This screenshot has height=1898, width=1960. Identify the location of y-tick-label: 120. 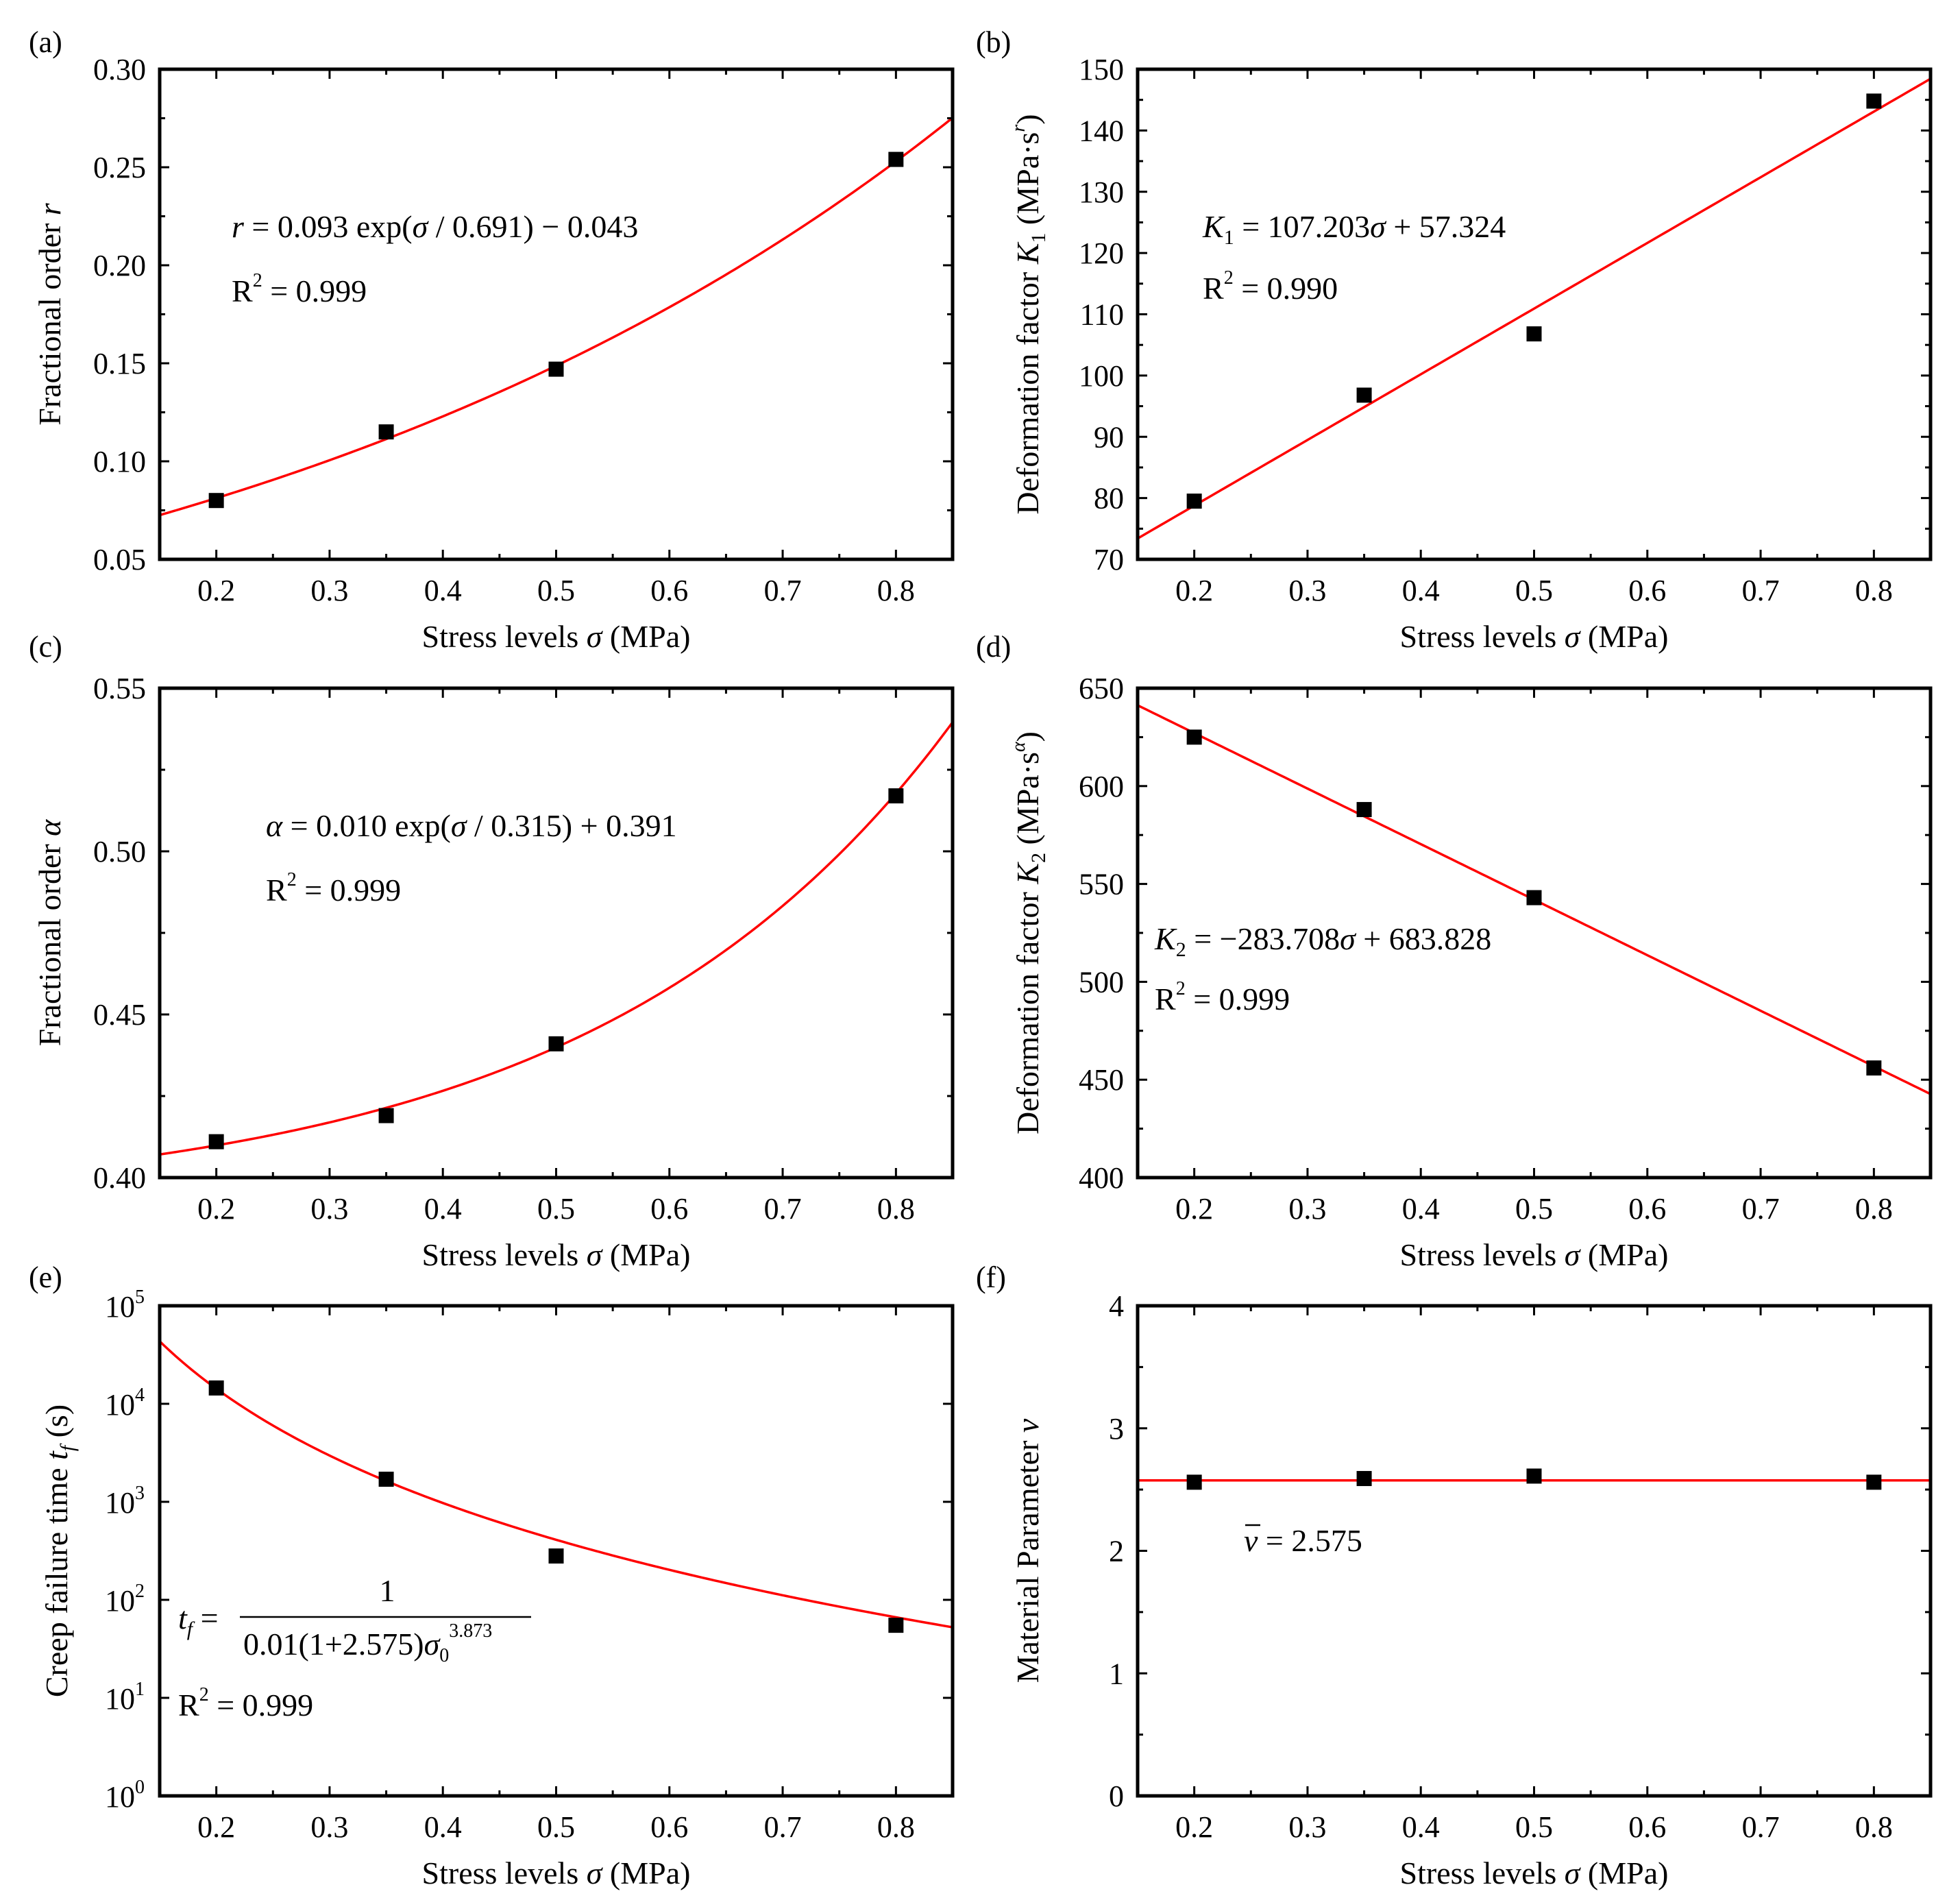
(1101, 253).